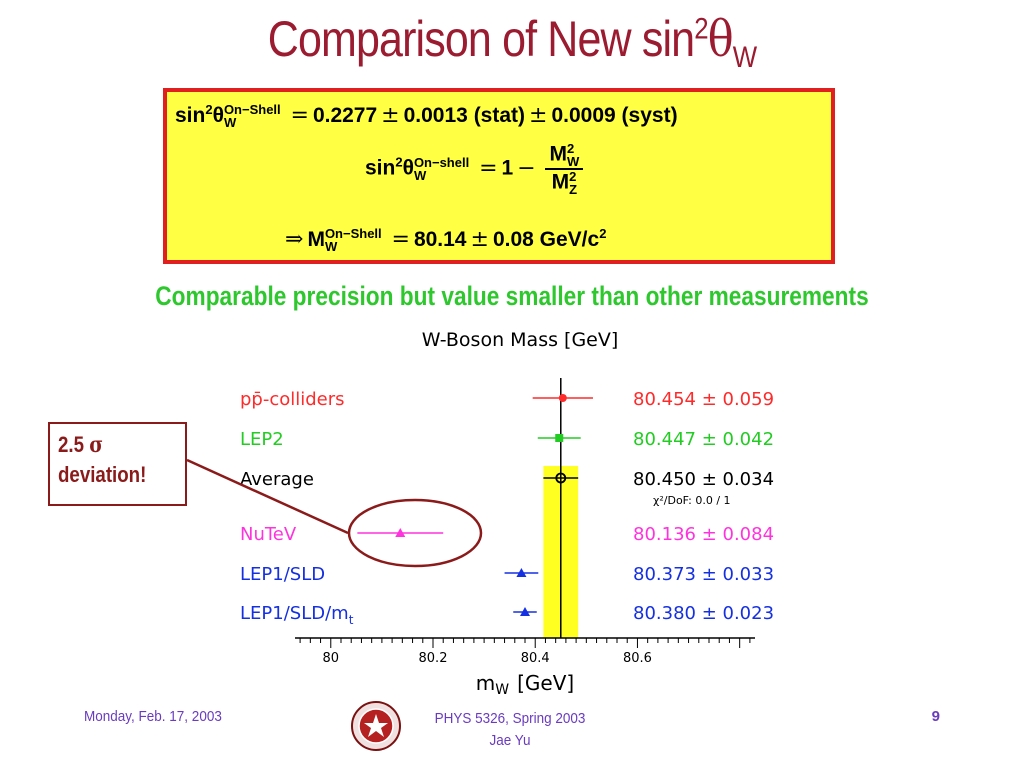 The width and height of the screenshot is (1024, 768). Describe the element at coordinates (703, 399) in the screenshot. I see `data-value-label: 80.454 ± 0.059` at that location.